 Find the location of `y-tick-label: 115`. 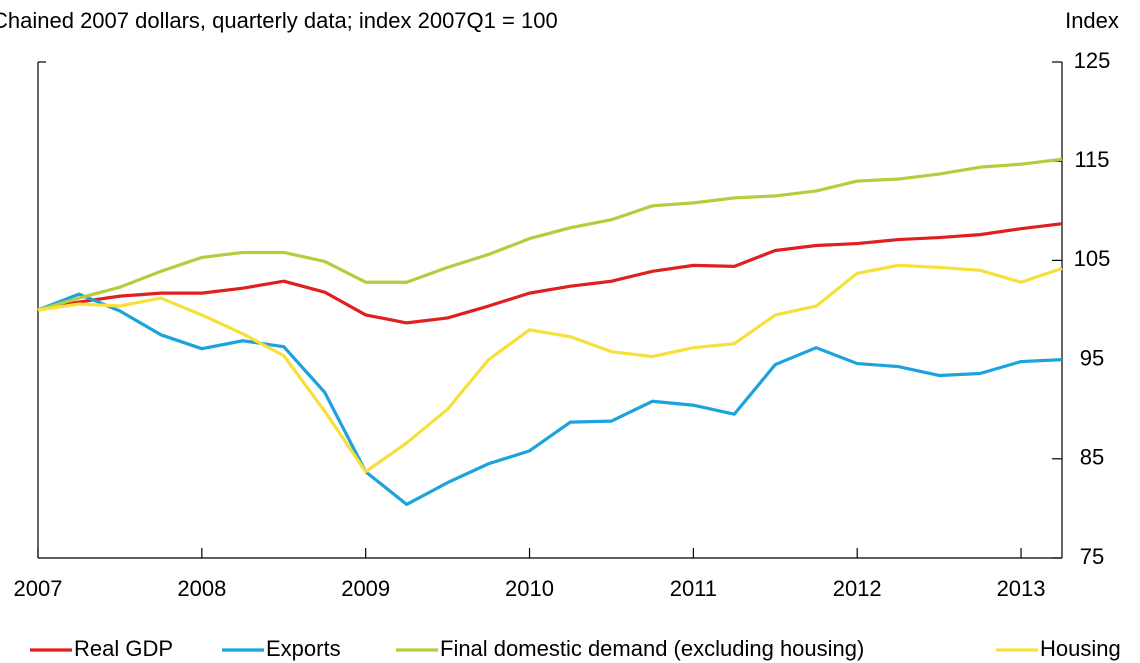

y-tick-label: 115 is located at coordinates (1091, 159).